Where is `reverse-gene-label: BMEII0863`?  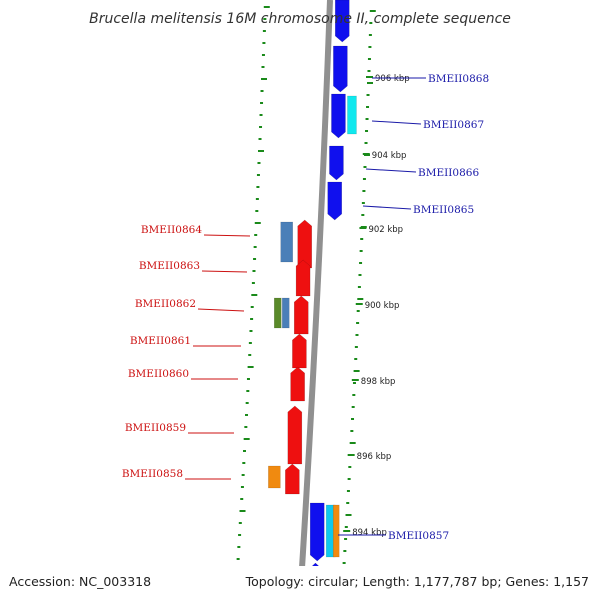
reverse-gene-label: BMEII0863 is located at coordinates (169, 266).